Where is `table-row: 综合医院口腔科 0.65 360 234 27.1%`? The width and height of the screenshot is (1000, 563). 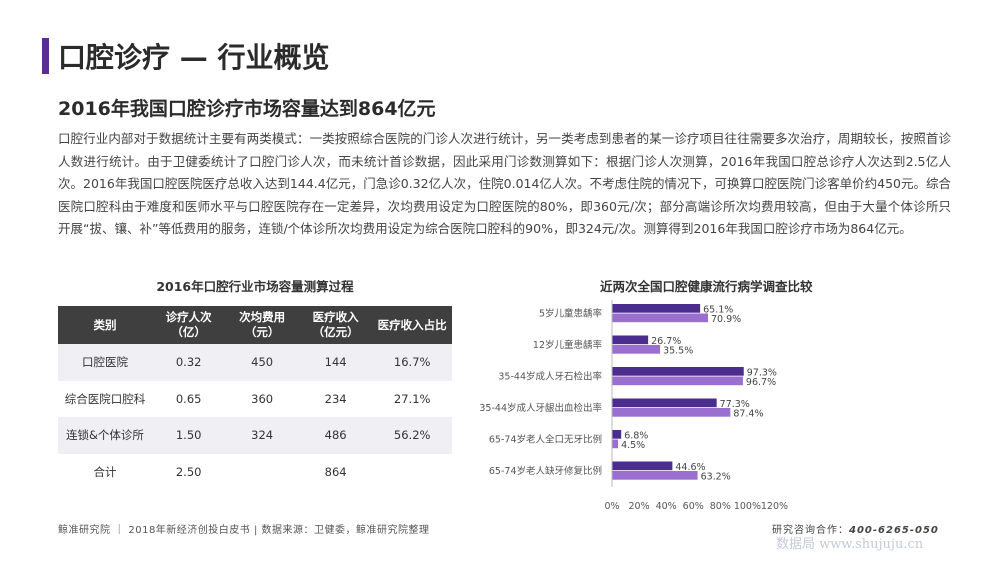
table-row: 综合医院口腔科 0.65 360 234 27.1% is located at coordinates (255, 398).